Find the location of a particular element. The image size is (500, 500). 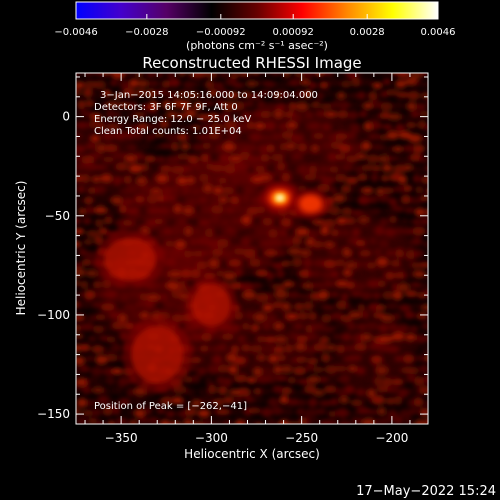

colorbar-tick-label: 0.00092 is located at coordinates (293, 32).